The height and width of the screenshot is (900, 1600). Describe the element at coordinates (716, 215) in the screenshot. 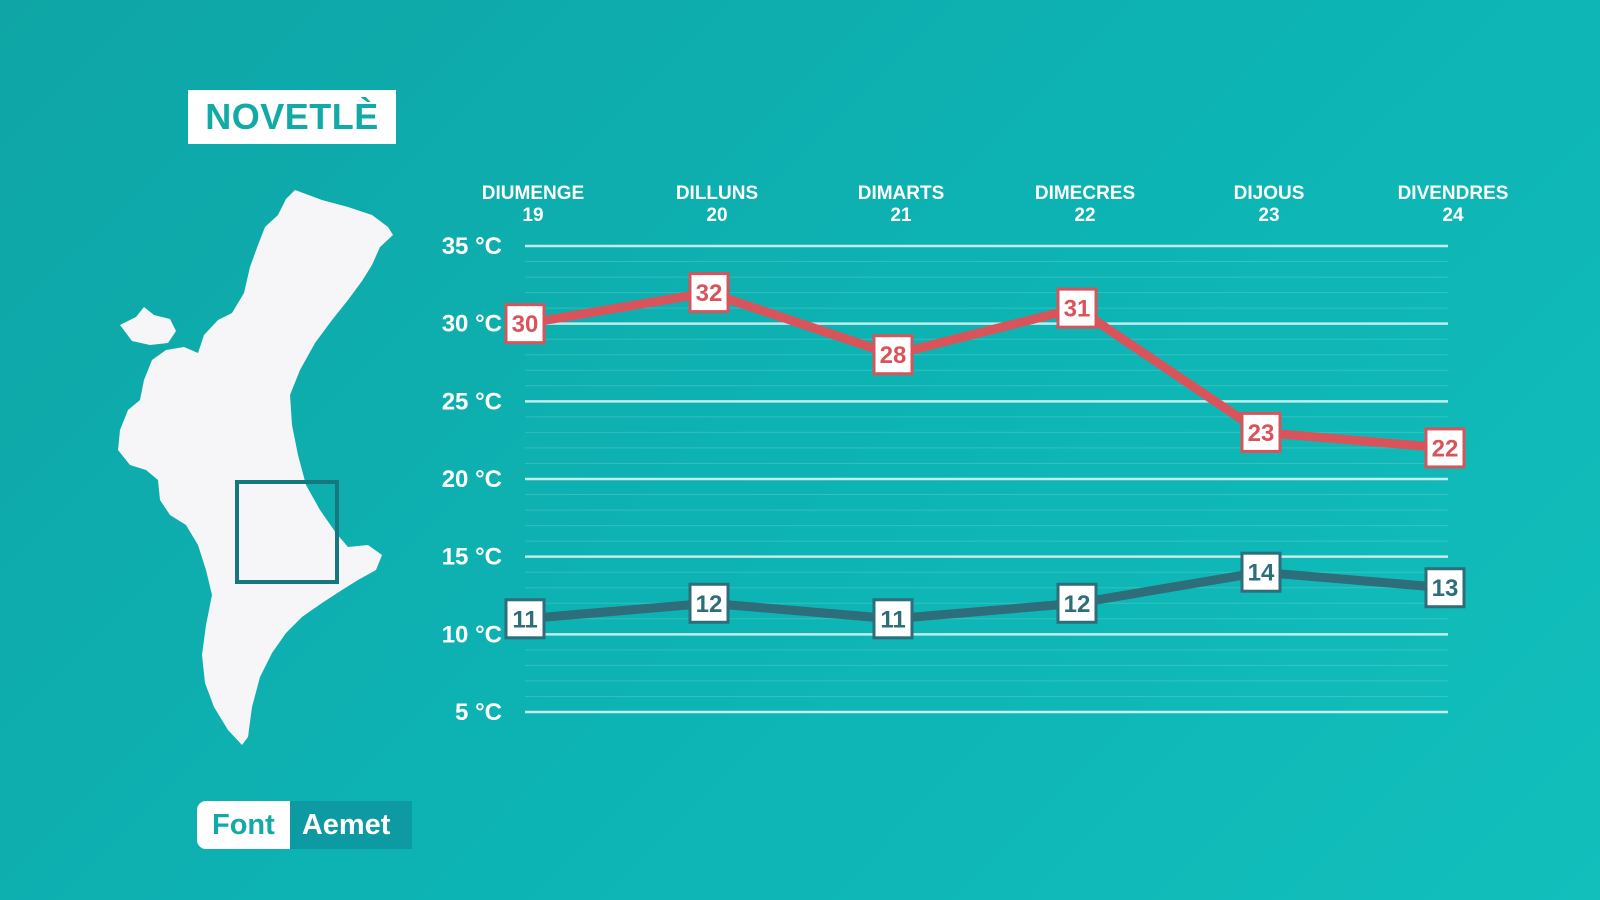

I see `day-date-label: 20` at that location.